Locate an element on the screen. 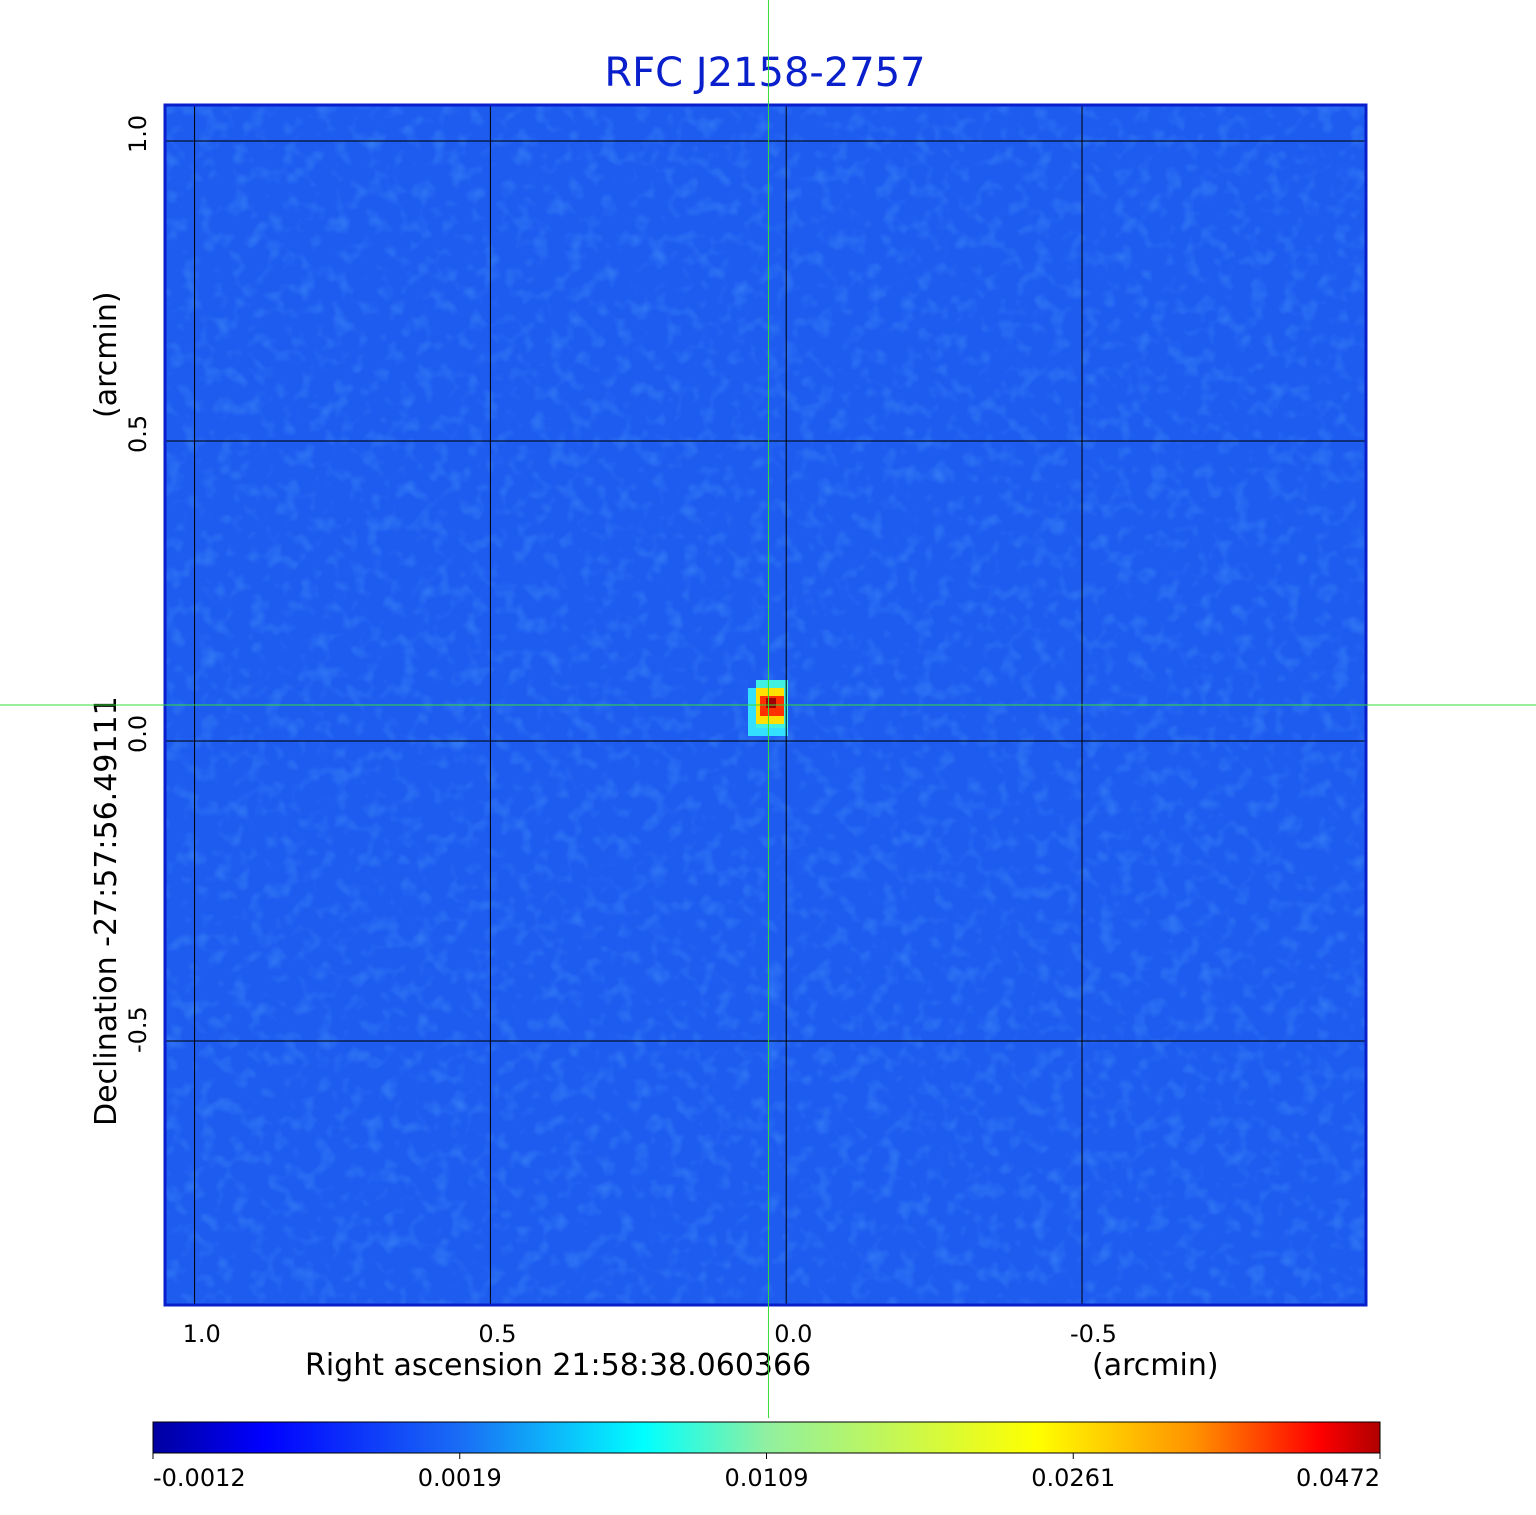 Image resolution: width=1536 pixels, height=1515 pixels. y-axis-label: Declination -27:57:56.49111 is located at coordinates (106, 911).